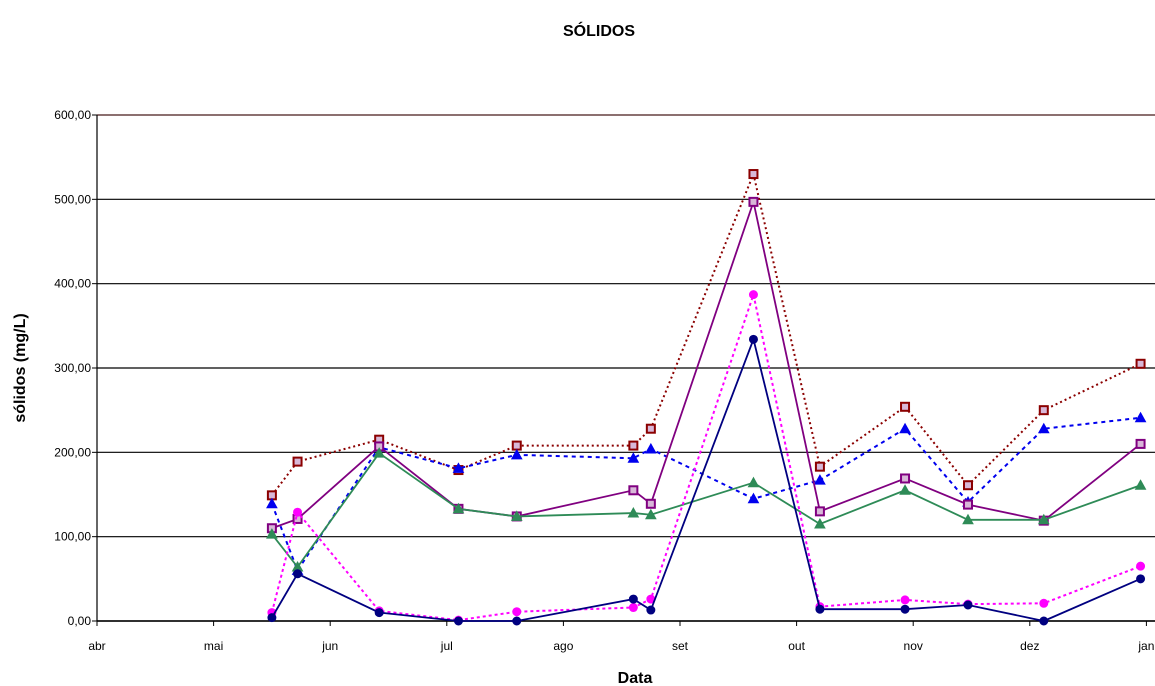 Image resolution: width=1155 pixels, height=686 pixels. Describe the element at coordinates (621, 646) in the screenshot. I see `x-tick-labels: abr mai jun jul ago set out nov dez jan` at that location.